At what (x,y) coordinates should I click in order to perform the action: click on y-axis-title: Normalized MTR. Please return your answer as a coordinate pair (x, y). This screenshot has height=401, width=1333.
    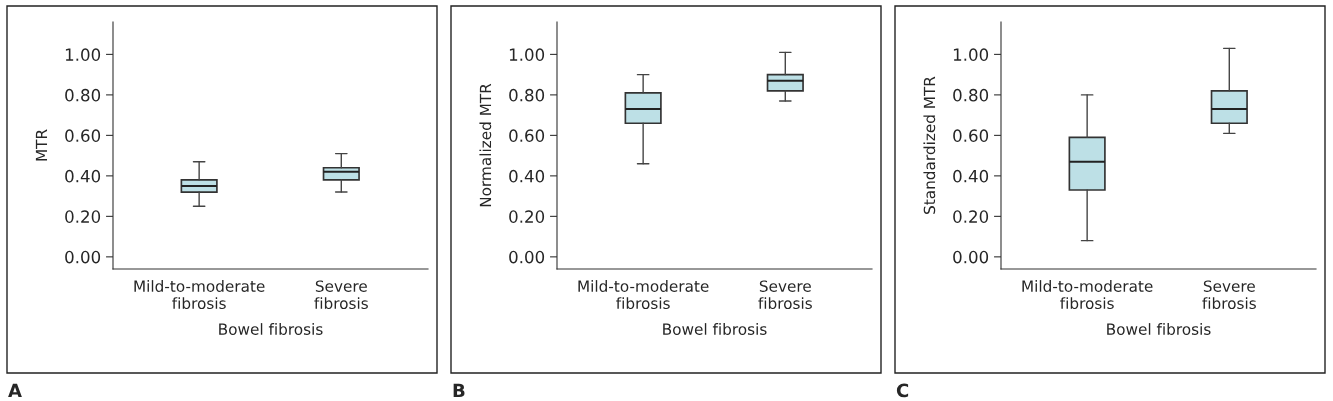
    Looking at the image, I should click on (485, 145).